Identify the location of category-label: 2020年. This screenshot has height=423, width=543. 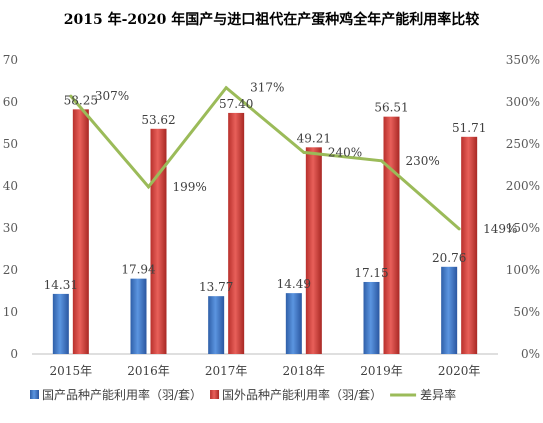
(459, 371).